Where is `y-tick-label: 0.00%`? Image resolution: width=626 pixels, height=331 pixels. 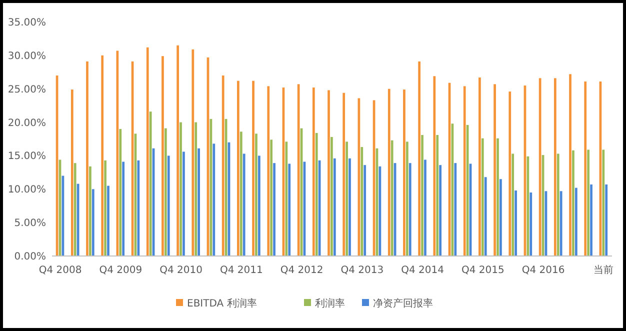
y-tick-label: 0.00% is located at coordinates (30, 257).